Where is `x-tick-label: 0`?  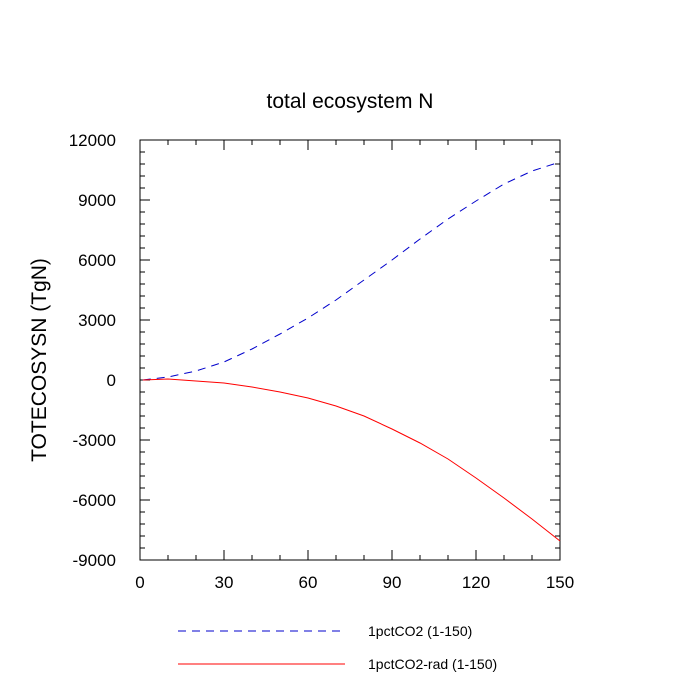
x-tick-label: 0 is located at coordinates (139, 582).